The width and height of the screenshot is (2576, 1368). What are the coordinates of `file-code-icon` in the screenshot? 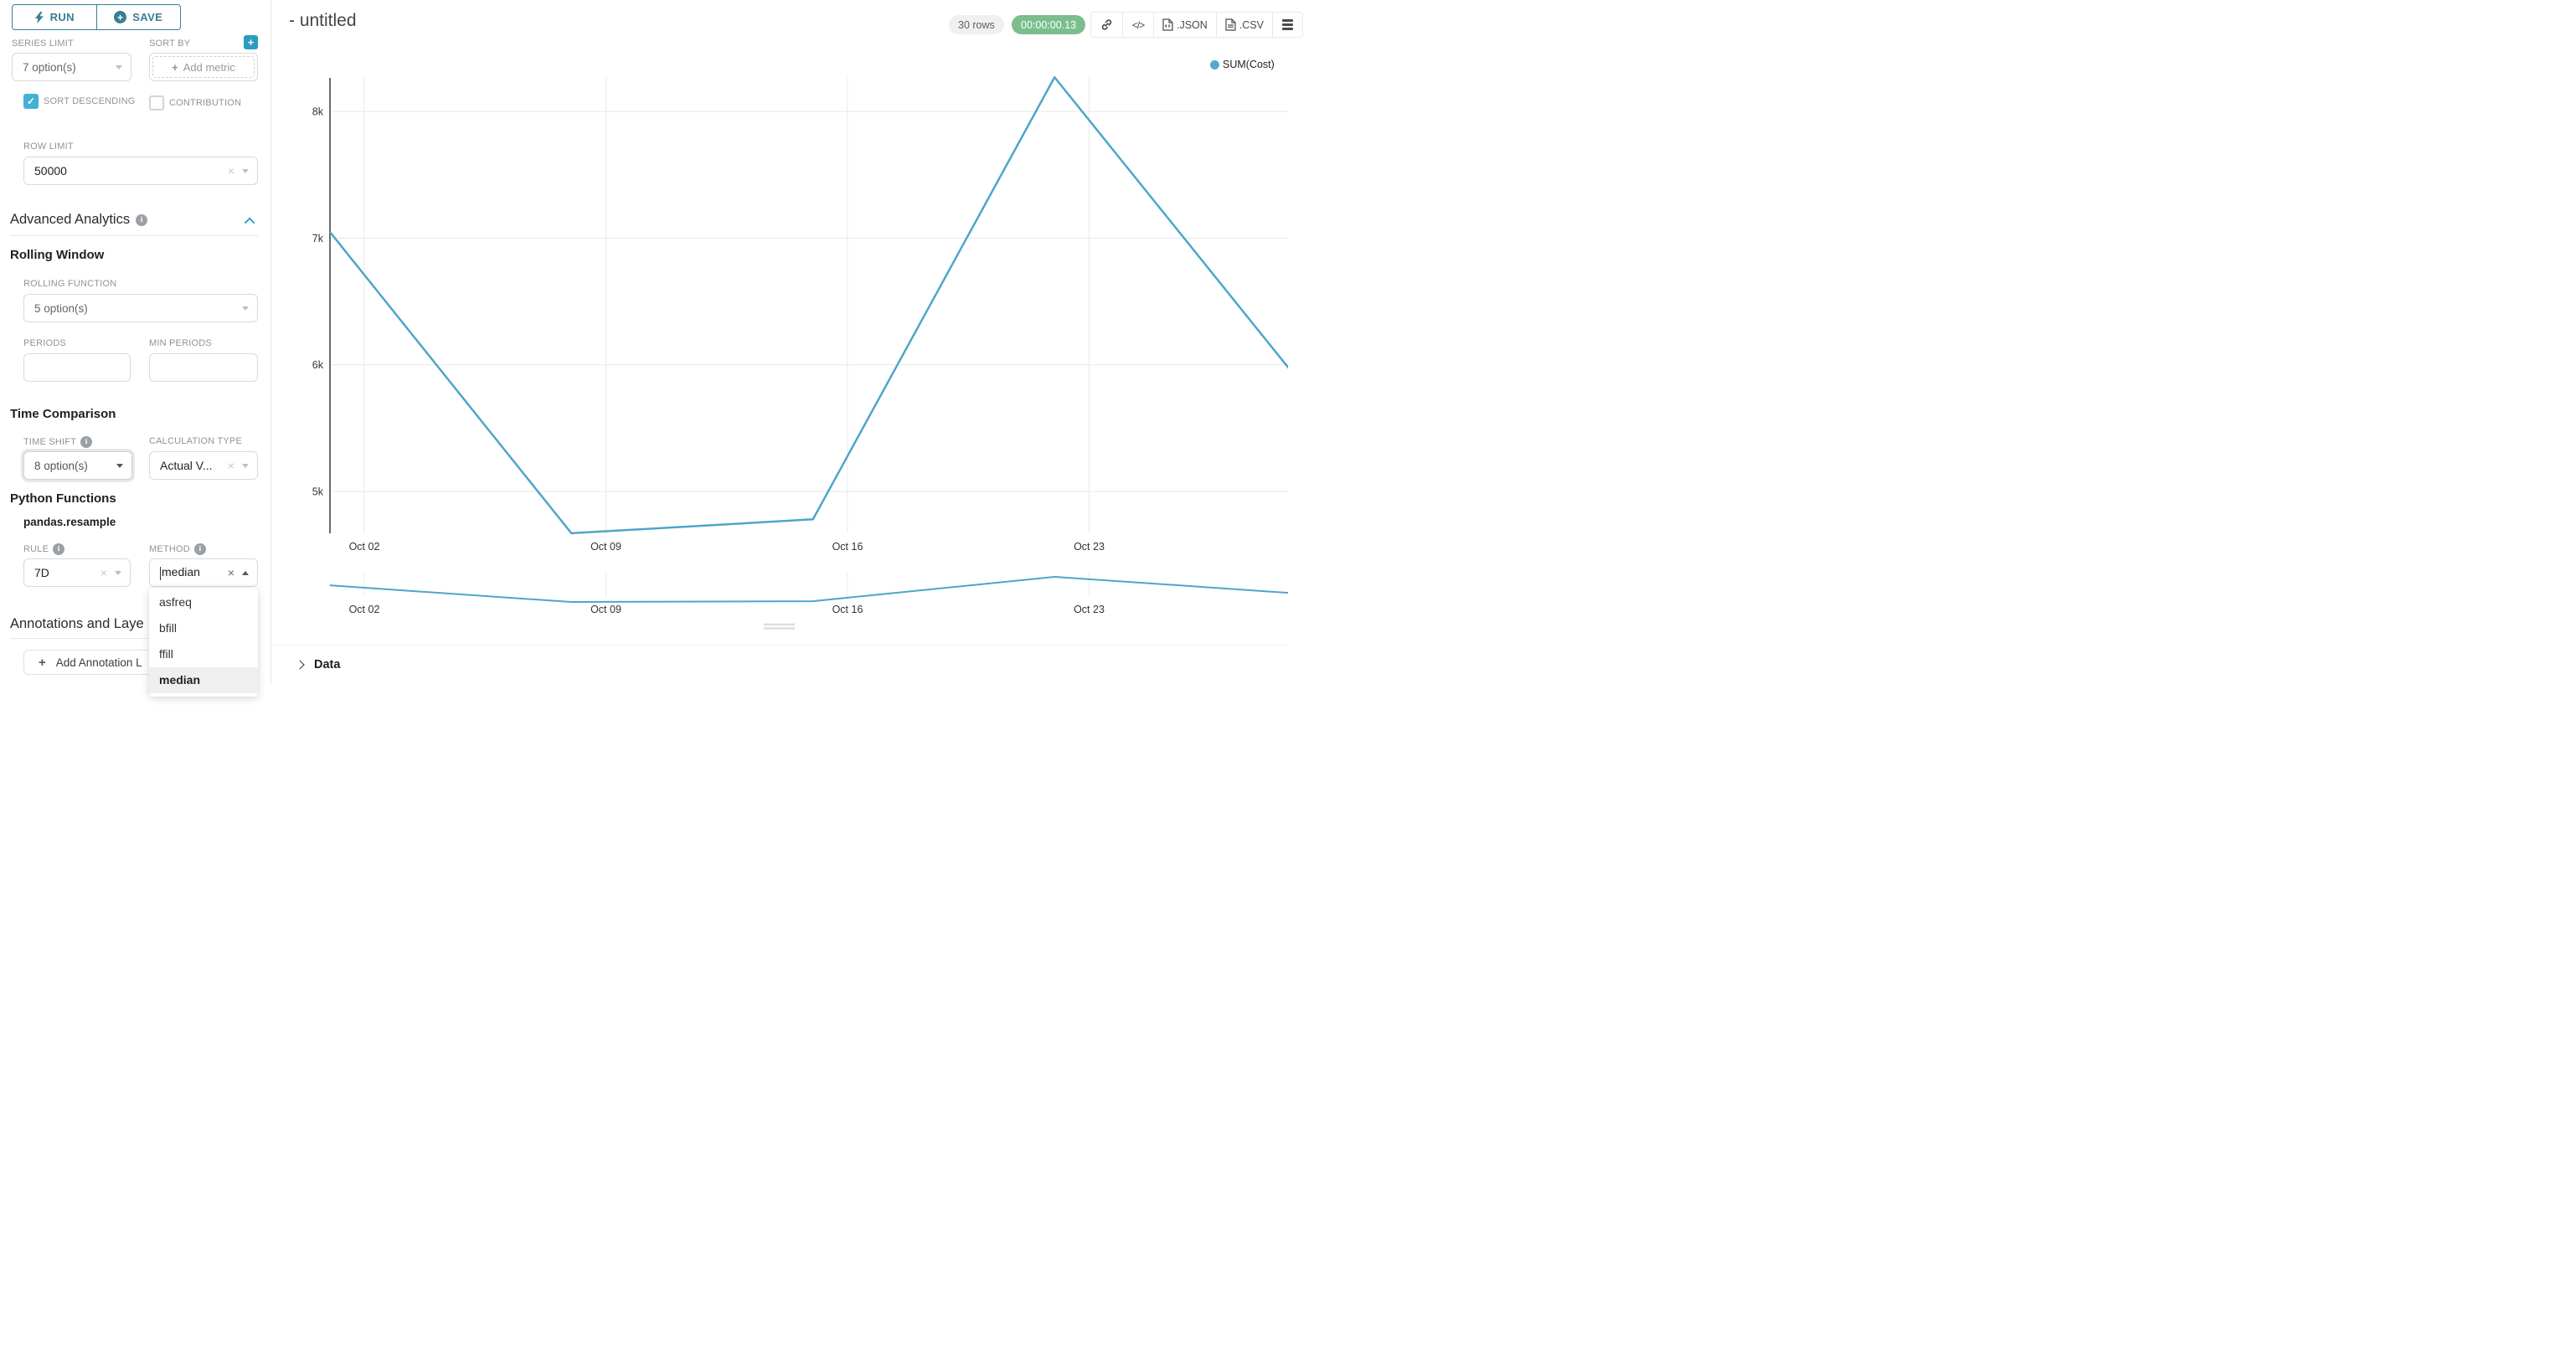 It's located at (1167, 24).